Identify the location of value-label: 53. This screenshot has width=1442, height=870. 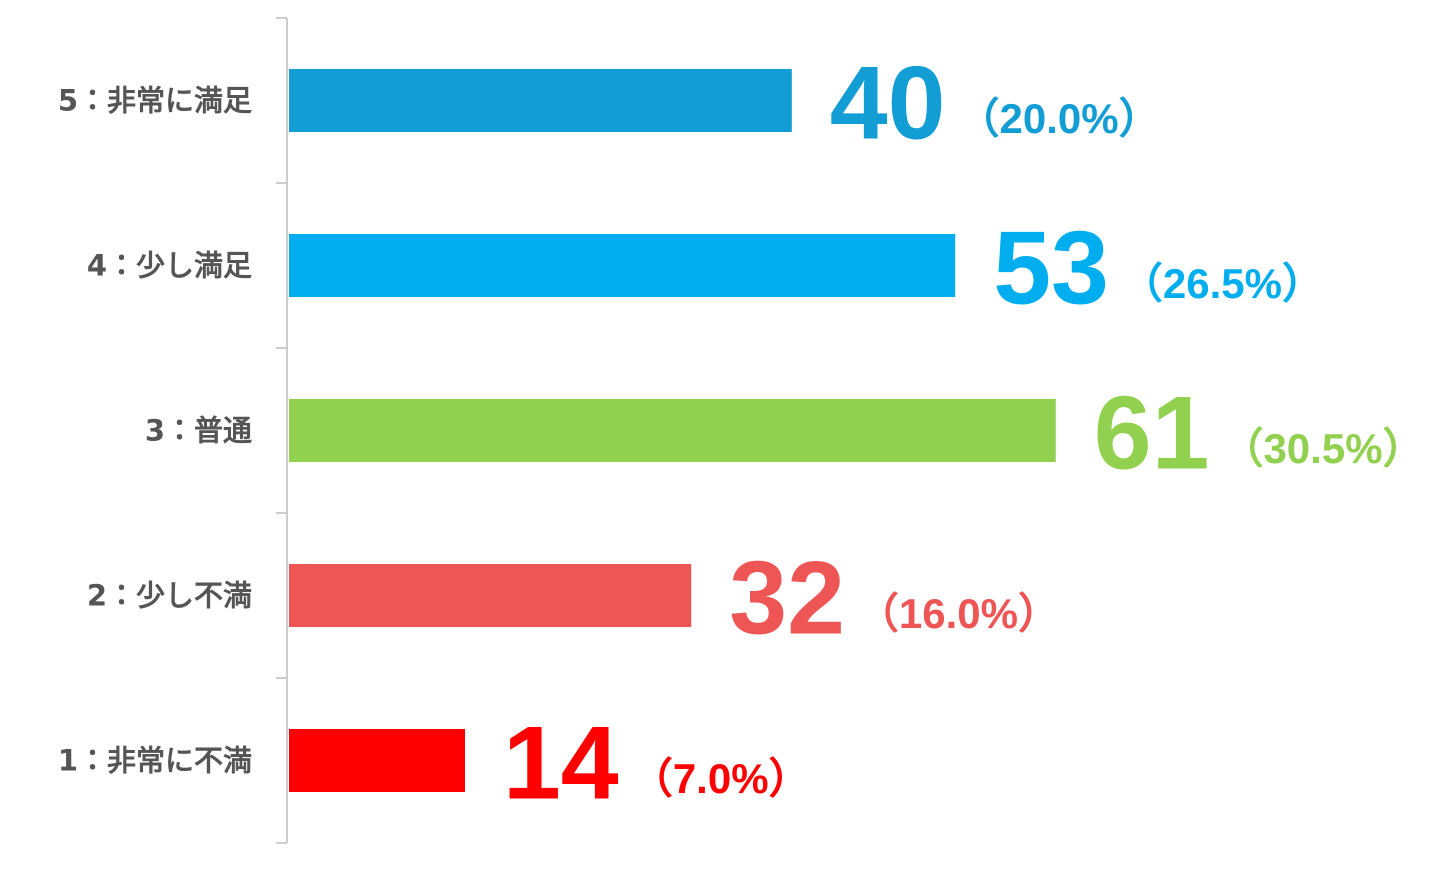
(1051, 269).